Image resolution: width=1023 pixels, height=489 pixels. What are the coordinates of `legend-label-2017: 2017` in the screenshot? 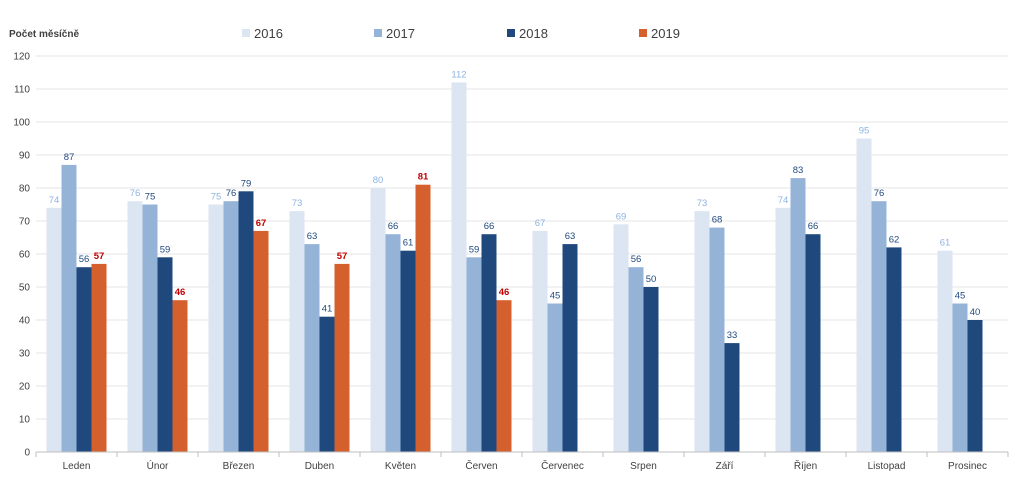 It's located at (400, 33).